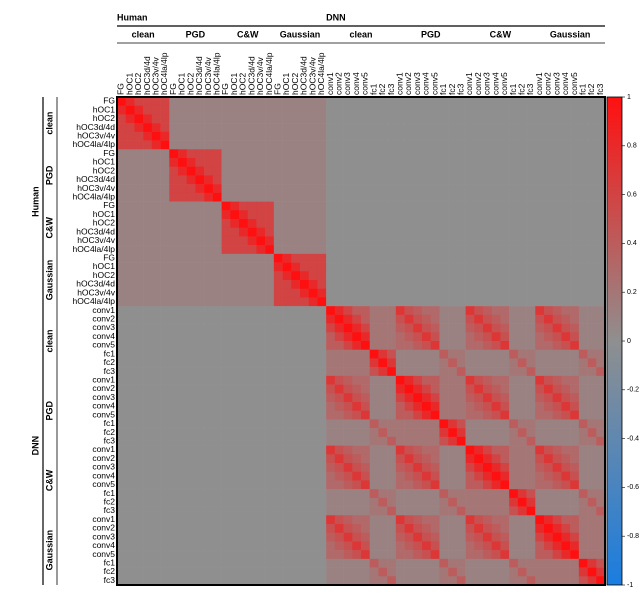 Image resolution: width=640 pixels, height=600 pixels. What do you see at coordinates (632, 194) in the screenshot?
I see `colorbar-tick-label: 0.6` at bounding box center [632, 194].